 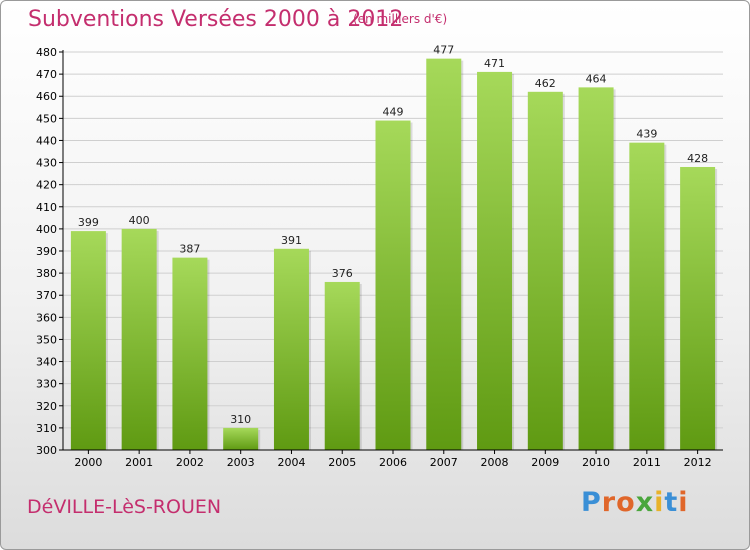 I want to click on y-tick-label: 350, so click(x=46, y=339).